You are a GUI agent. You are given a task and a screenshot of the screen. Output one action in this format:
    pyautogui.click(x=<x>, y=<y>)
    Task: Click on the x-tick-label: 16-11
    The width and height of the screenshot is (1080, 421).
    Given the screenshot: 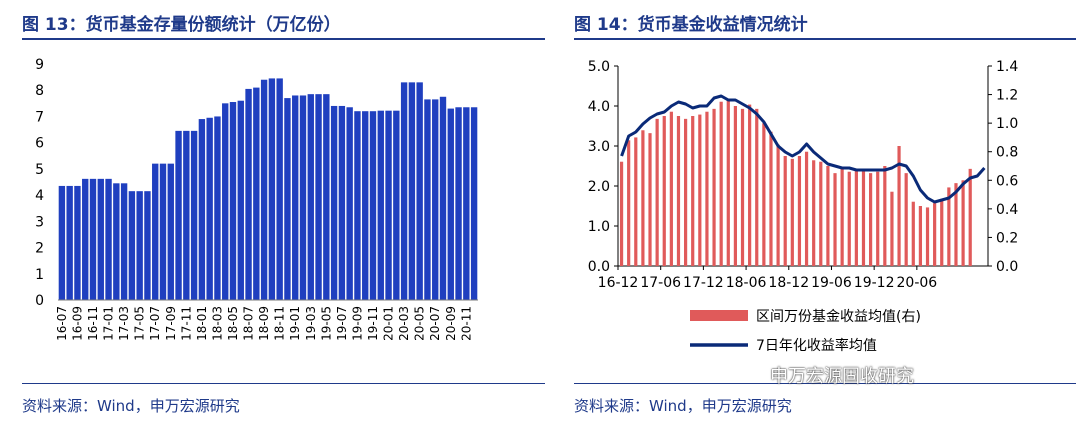 What is the action you would take?
    pyautogui.click(x=93, y=323)
    